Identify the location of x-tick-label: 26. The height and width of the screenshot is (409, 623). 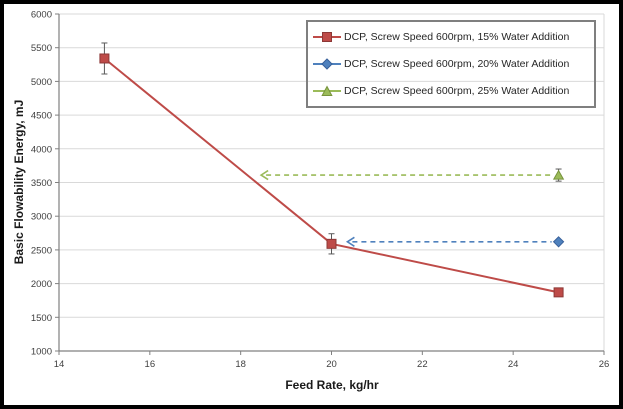
(604, 364).